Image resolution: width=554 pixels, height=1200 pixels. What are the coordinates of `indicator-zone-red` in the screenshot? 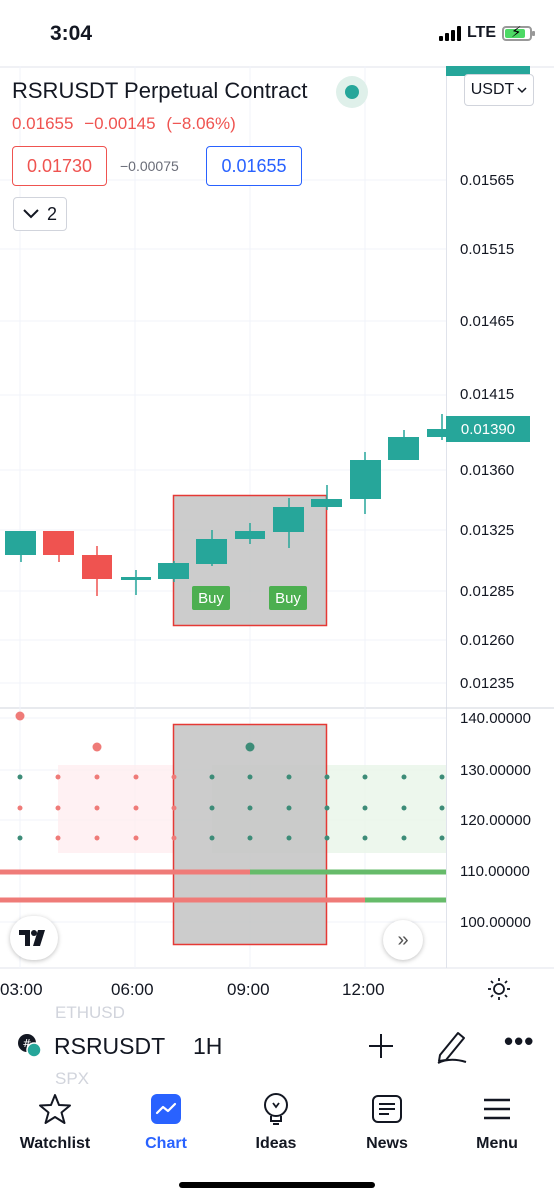 It's located at (116, 809).